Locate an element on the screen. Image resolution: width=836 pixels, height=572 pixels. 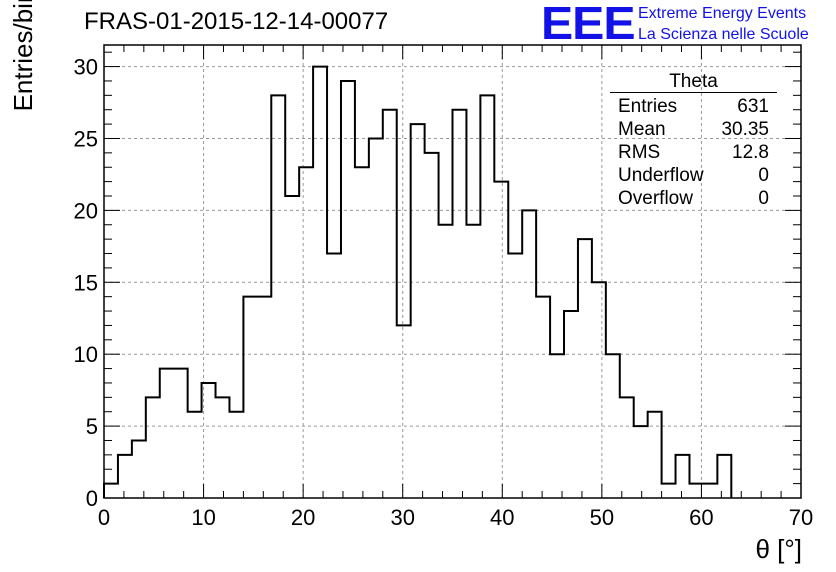
y-tick-label: 20 is located at coordinates (86, 210).